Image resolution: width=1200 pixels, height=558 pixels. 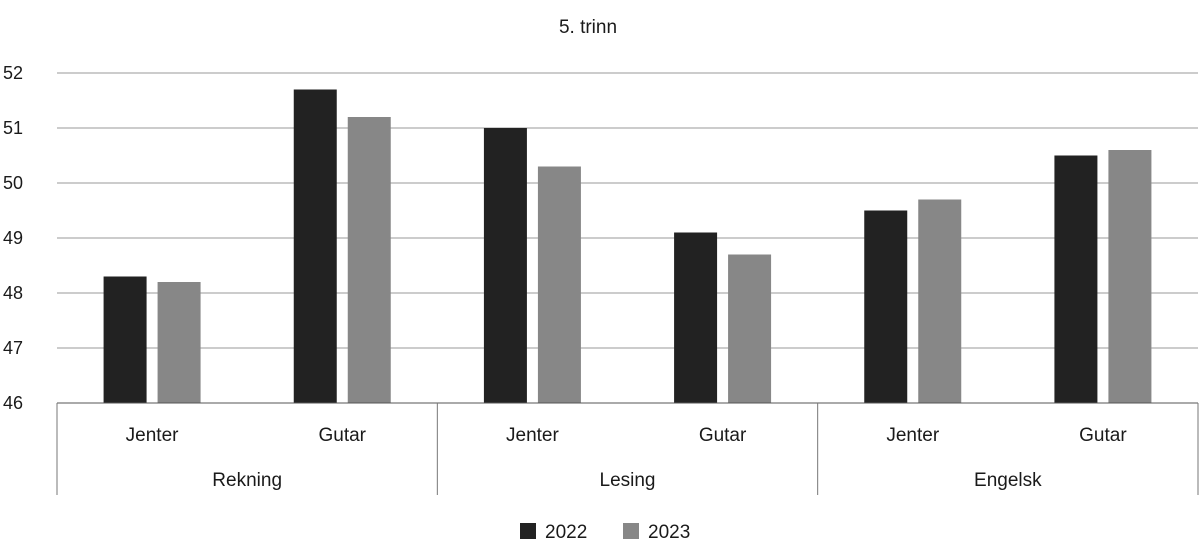 What do you see at coordinates (13, 128) in the screenshot?
I see `y-tick-label: 51` at bounding box center [13, 128].